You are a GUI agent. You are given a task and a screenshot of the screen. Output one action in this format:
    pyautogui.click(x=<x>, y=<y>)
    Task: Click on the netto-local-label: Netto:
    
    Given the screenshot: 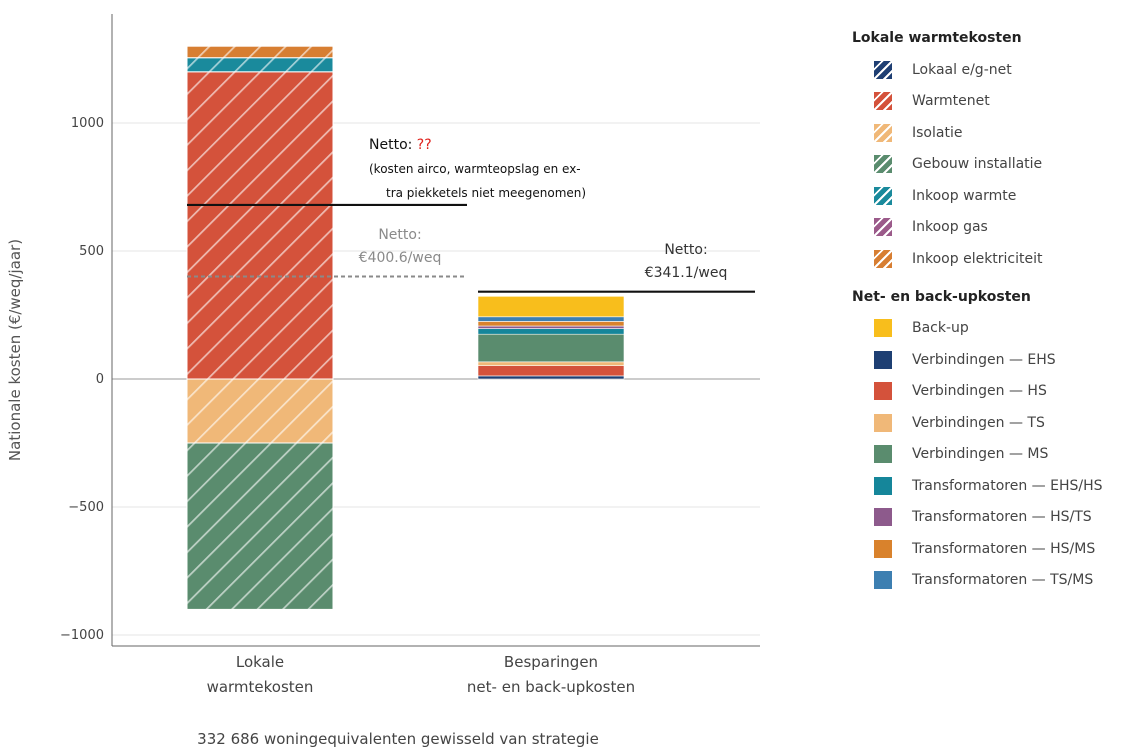 What is the action you would take?
    pyautogui.click(x=399, y=235)
    